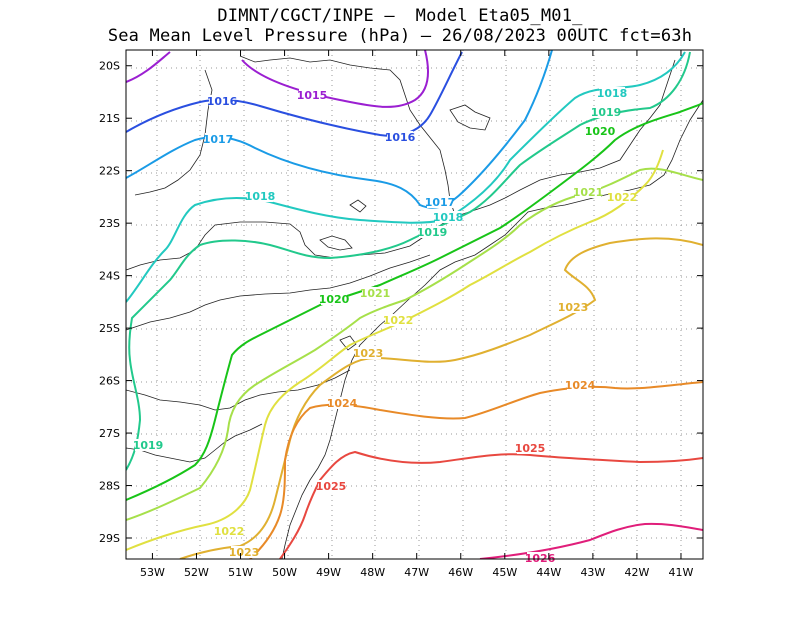  I want to click on lon-label: 50W, so click(284, 572).